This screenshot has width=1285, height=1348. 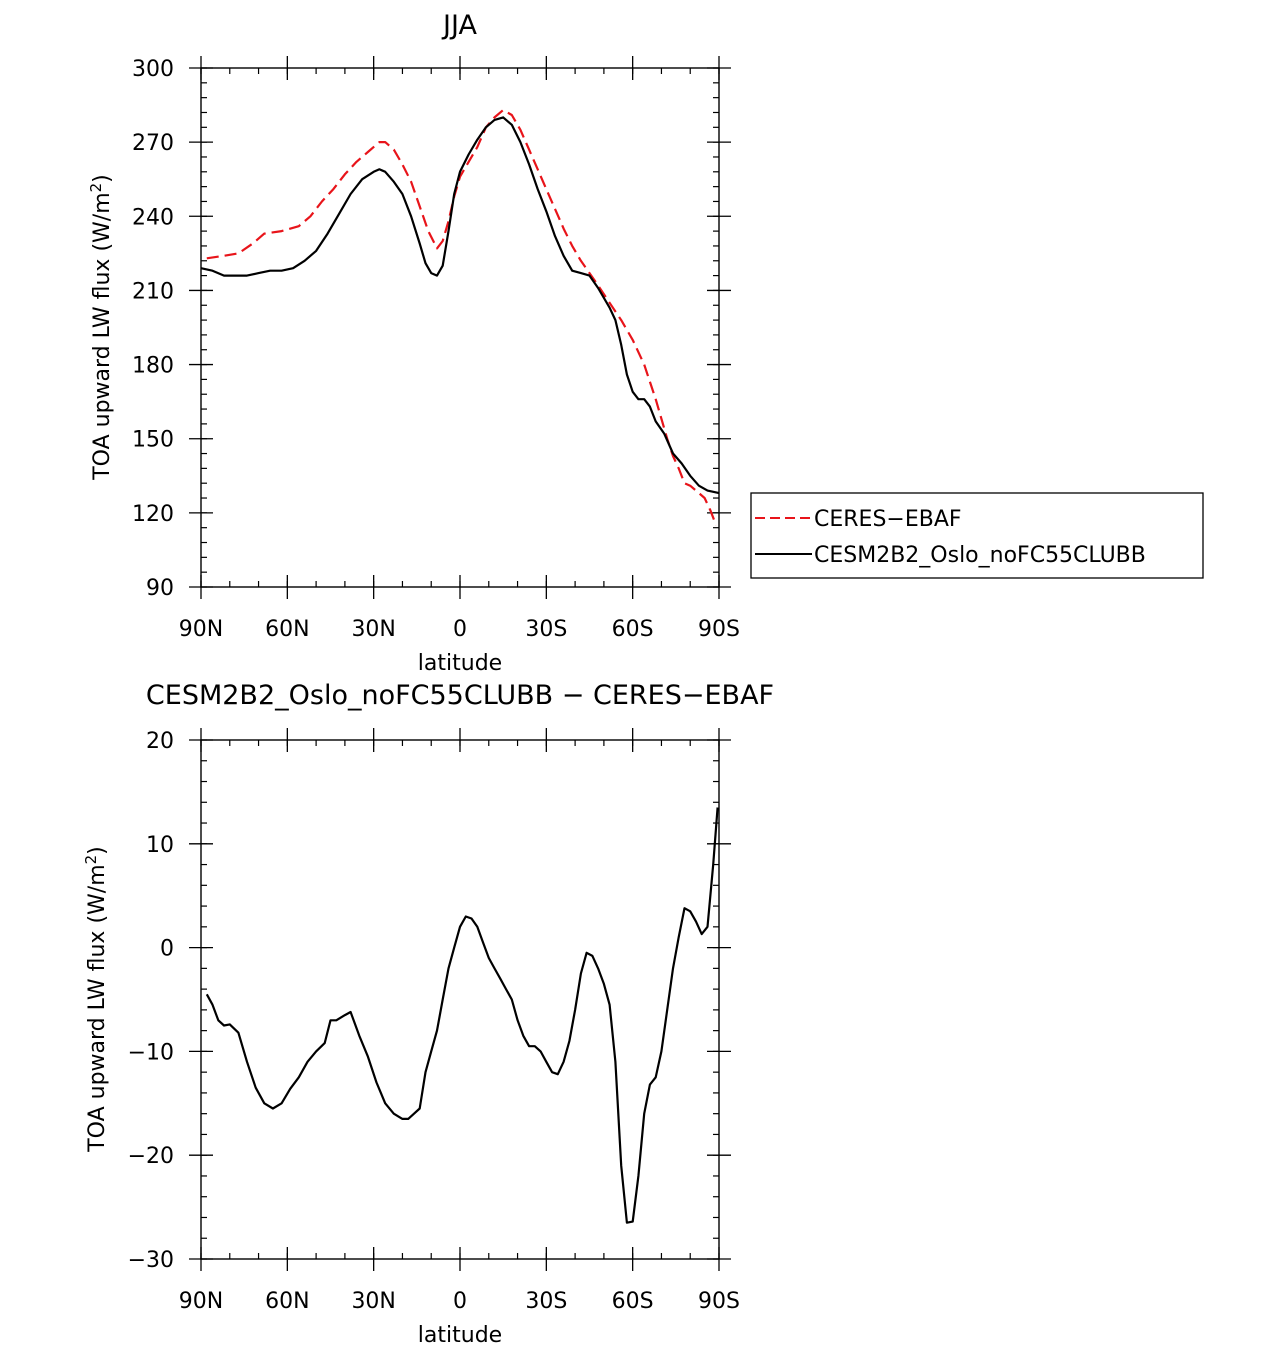 What do you see at coordinates (546, 1301) in the screenshot?
I see `bottom-x-tick-label: 30S` at bounding box center [546, 1301].